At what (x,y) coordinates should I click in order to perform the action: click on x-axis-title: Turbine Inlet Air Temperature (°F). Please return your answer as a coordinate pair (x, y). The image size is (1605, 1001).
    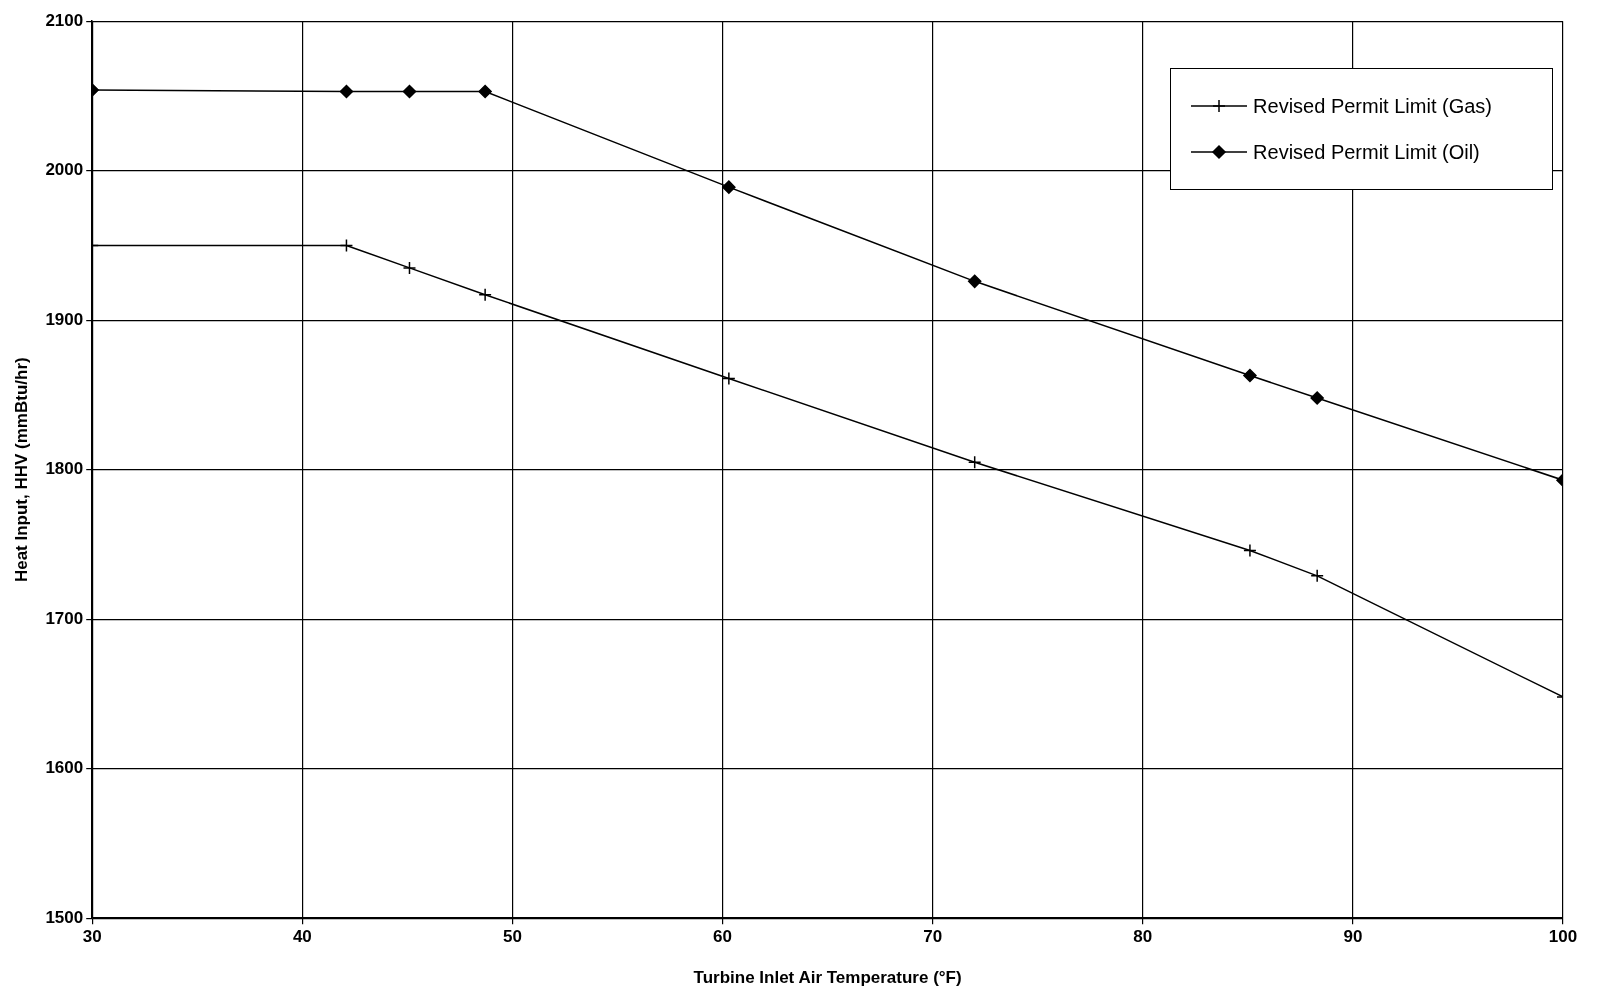
    Looking at the image, I should click on (827, 978).